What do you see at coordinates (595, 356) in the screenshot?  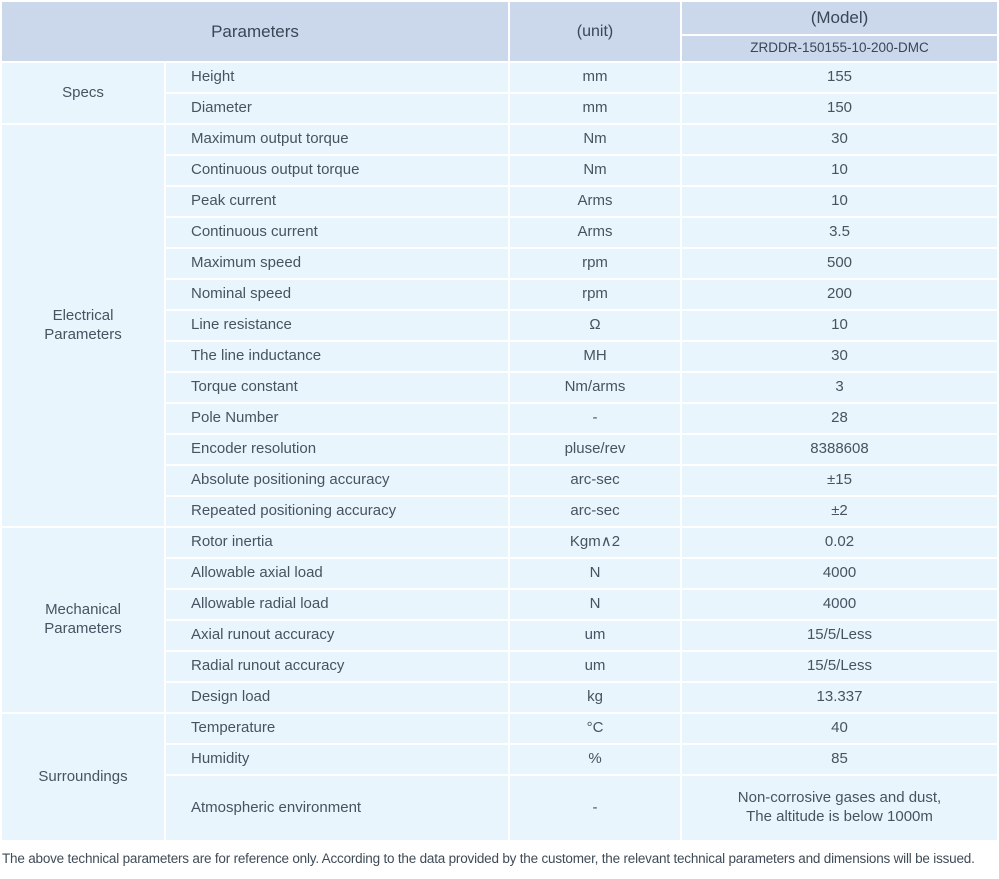 I see `parameter-unit: MH` at bounding box center [595, 356].